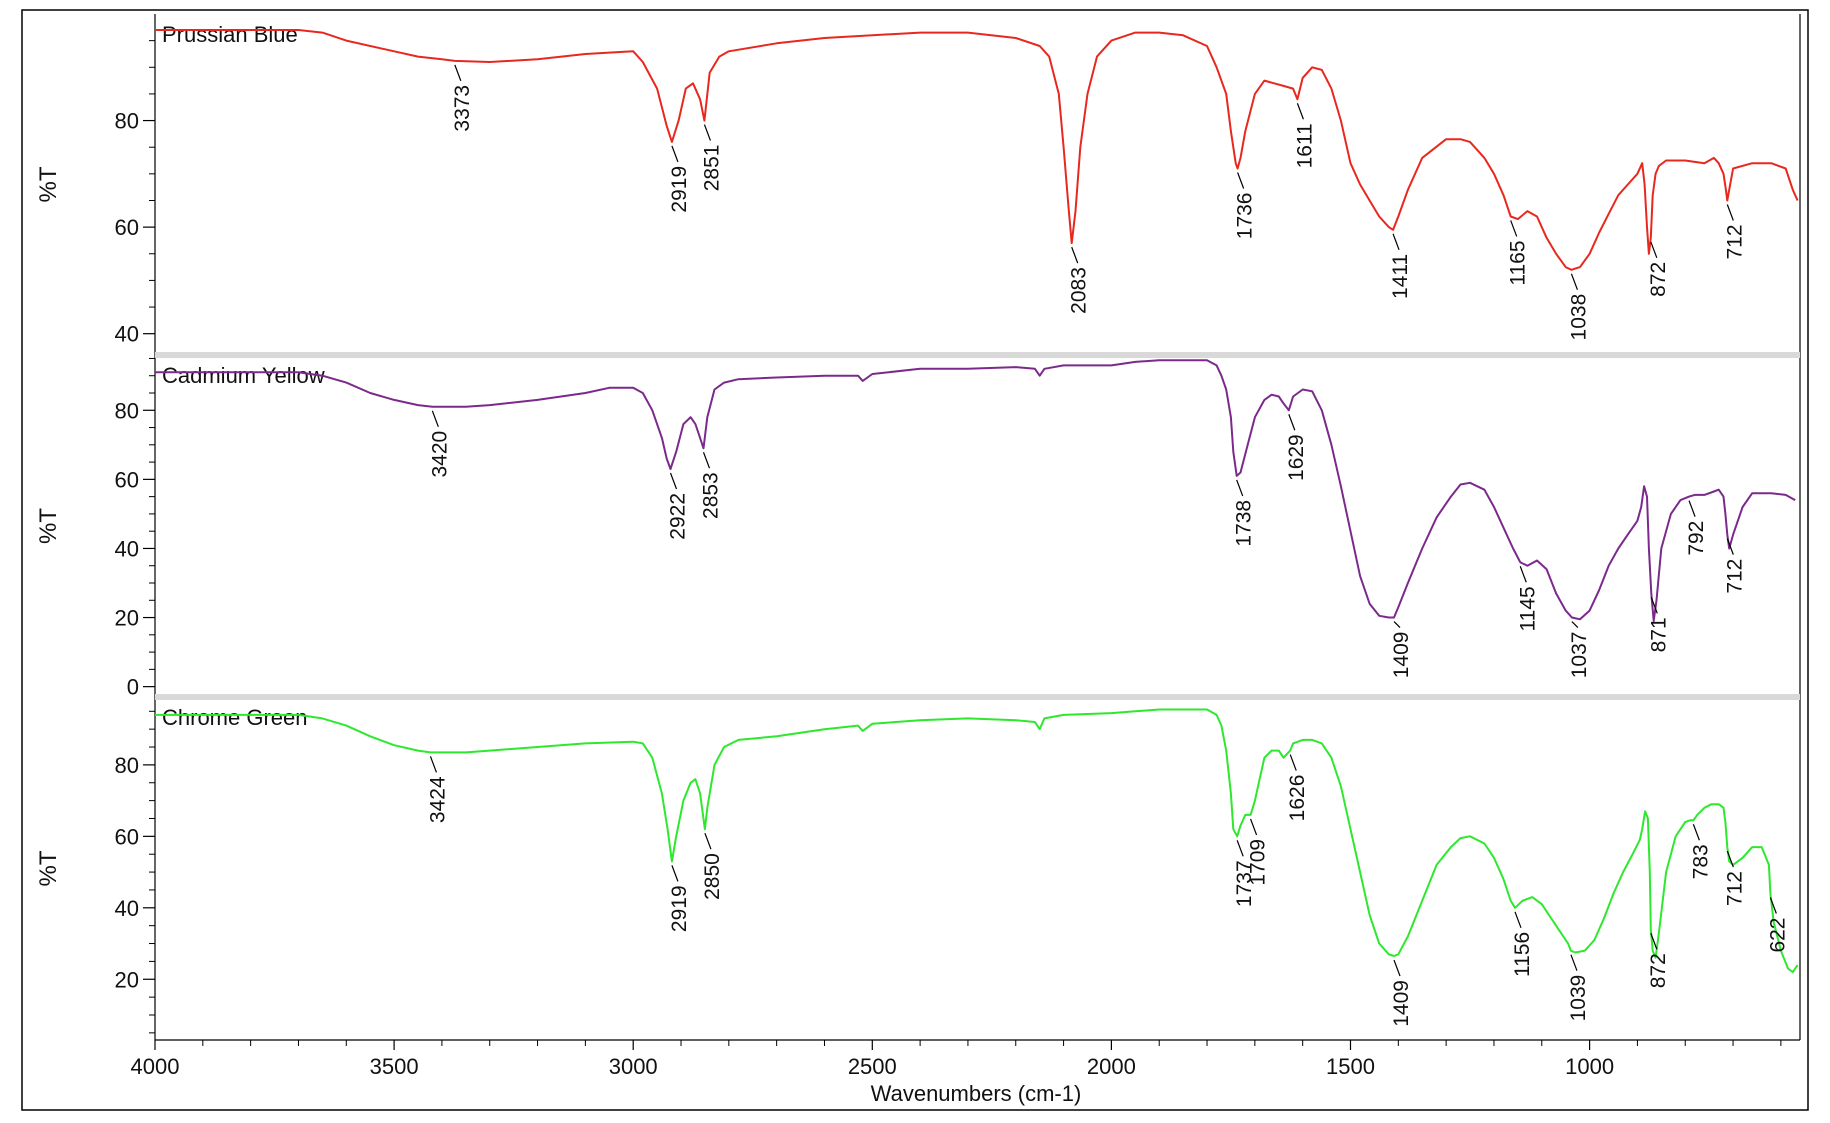  Describe the element at coordinates (1111, 1066) in the screenshot. I see `x-tick-label: 2000` at that location.